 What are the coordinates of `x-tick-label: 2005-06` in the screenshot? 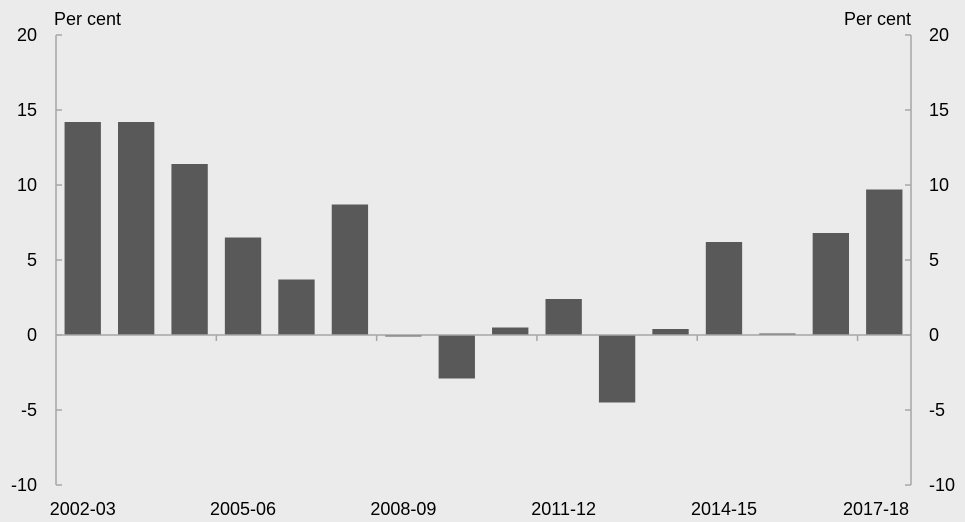 It's located at (243, 509).